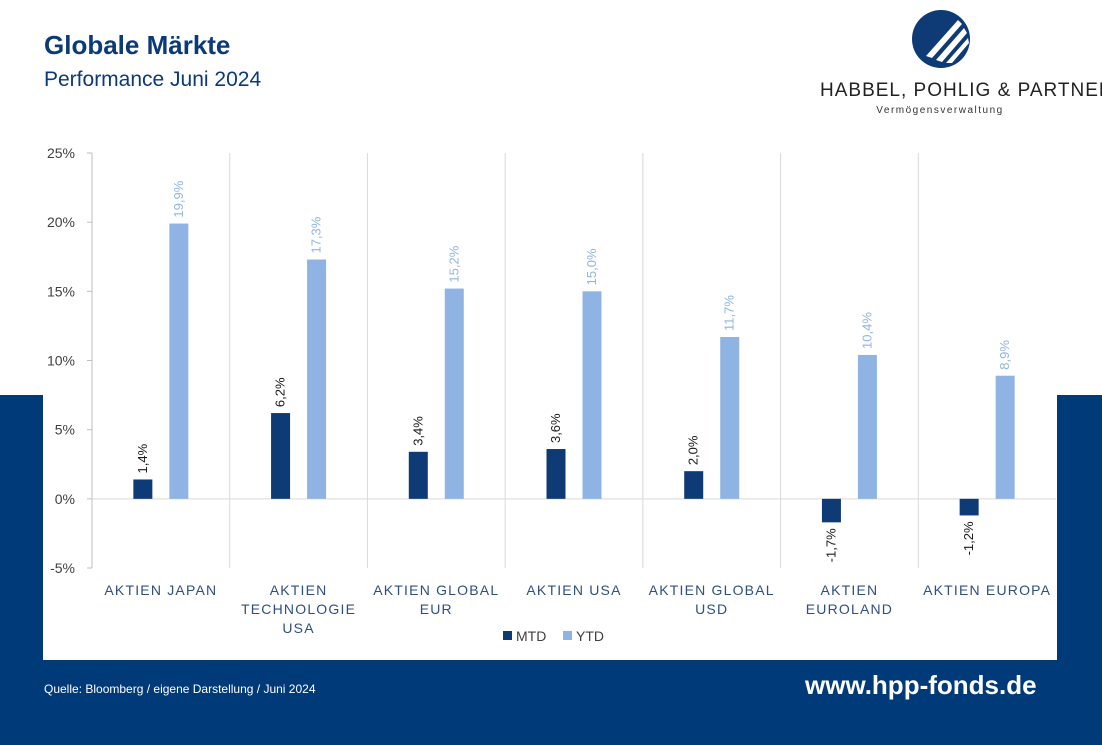 The image size is (1102, 745). I want to click on page-subtitle: Performance Juni 2024, so click(153, 79).